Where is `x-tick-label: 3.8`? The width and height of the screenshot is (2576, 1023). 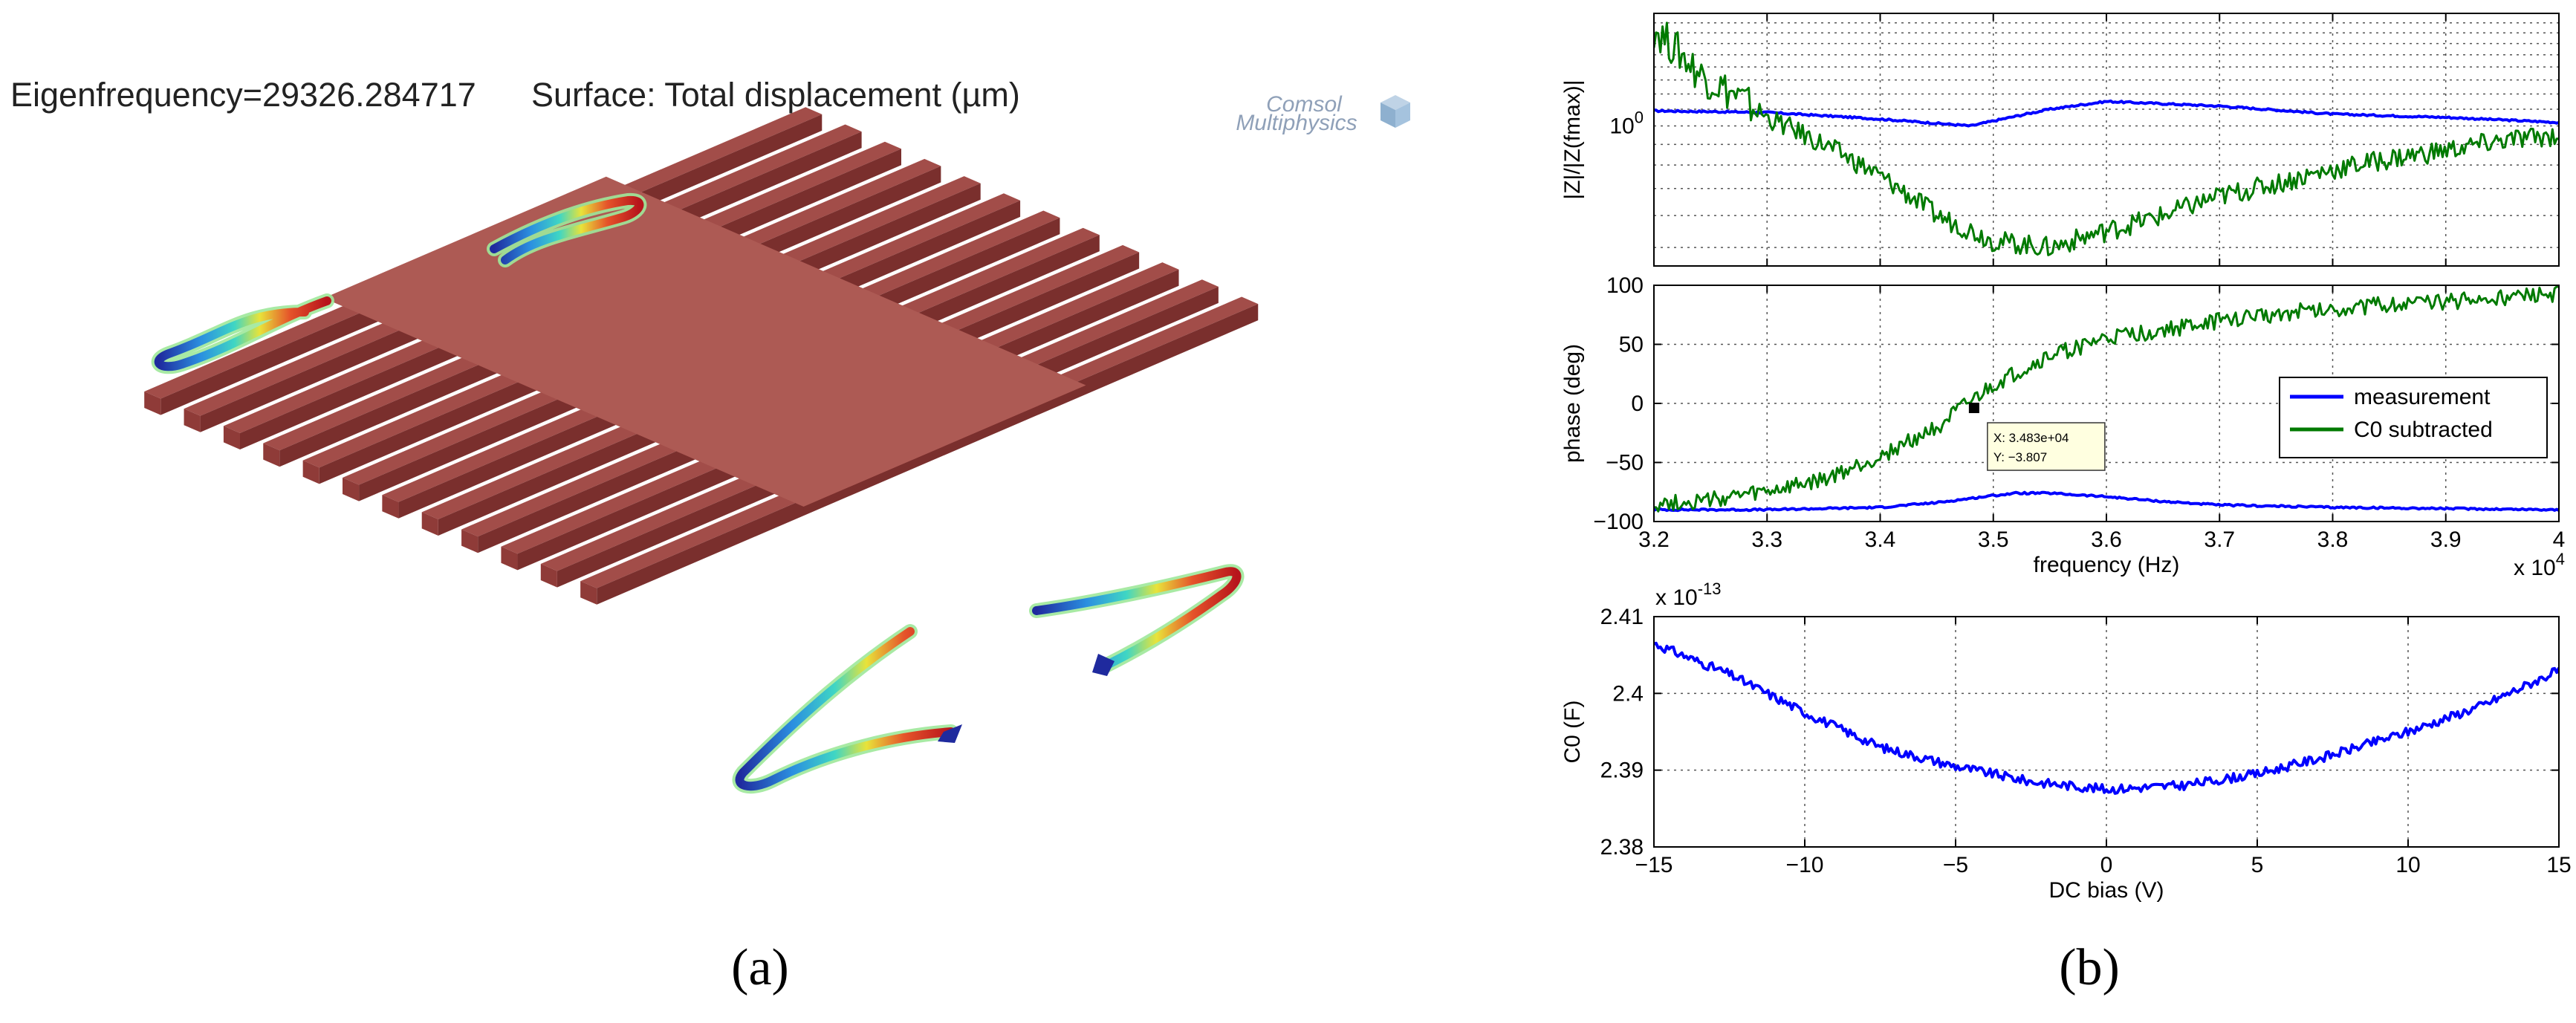 x-tick-label: 3.8 is located at coordinates (2333, 539).